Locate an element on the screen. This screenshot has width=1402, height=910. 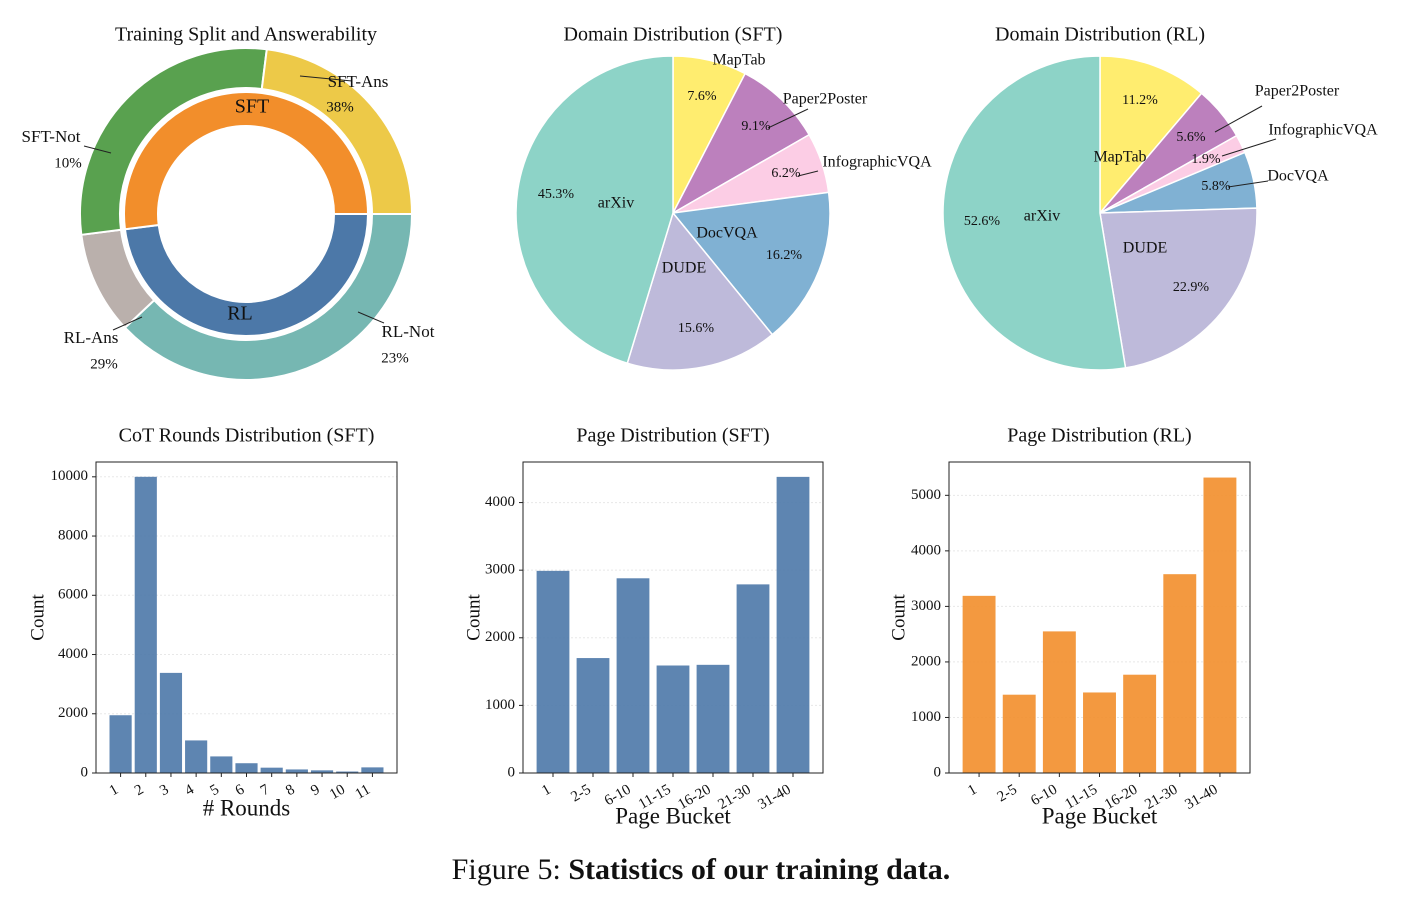
pie-pct-label: 7.6% is located at coordinates (702, 96).